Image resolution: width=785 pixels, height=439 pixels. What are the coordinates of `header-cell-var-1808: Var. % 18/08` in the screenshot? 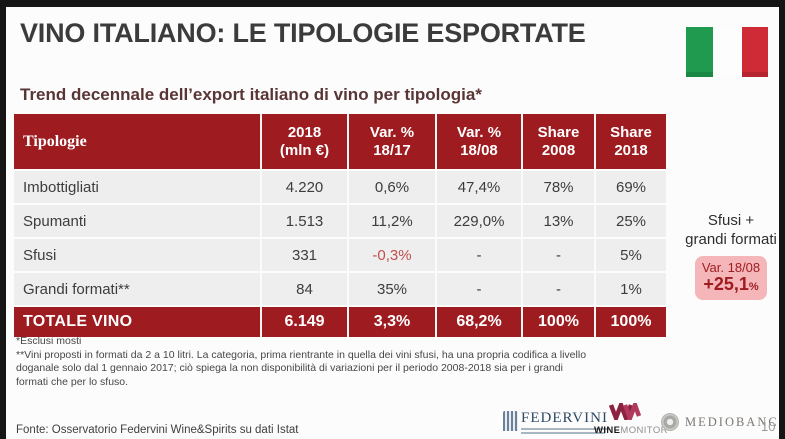 It's located at (478, 141).